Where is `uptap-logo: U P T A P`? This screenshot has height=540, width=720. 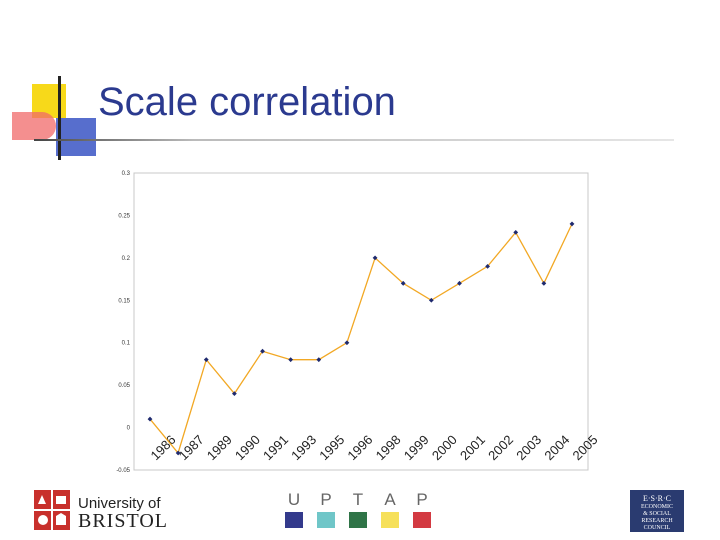 uptap-logo: U P T A P is located at coordinates (364, 510).